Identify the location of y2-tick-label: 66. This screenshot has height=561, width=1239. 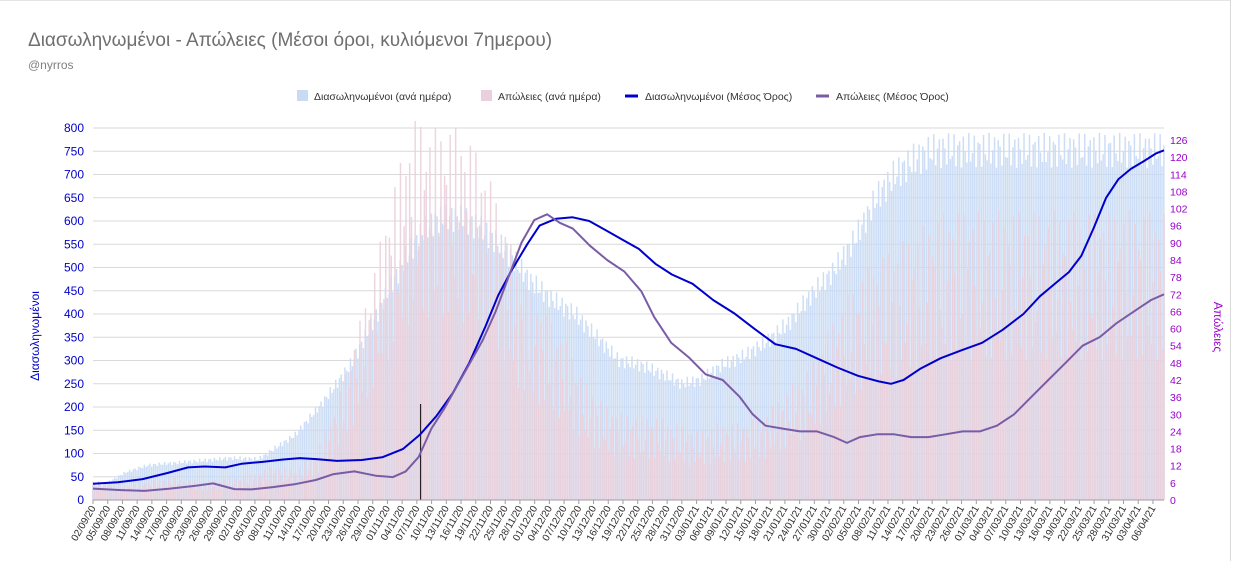
(1176, 312).